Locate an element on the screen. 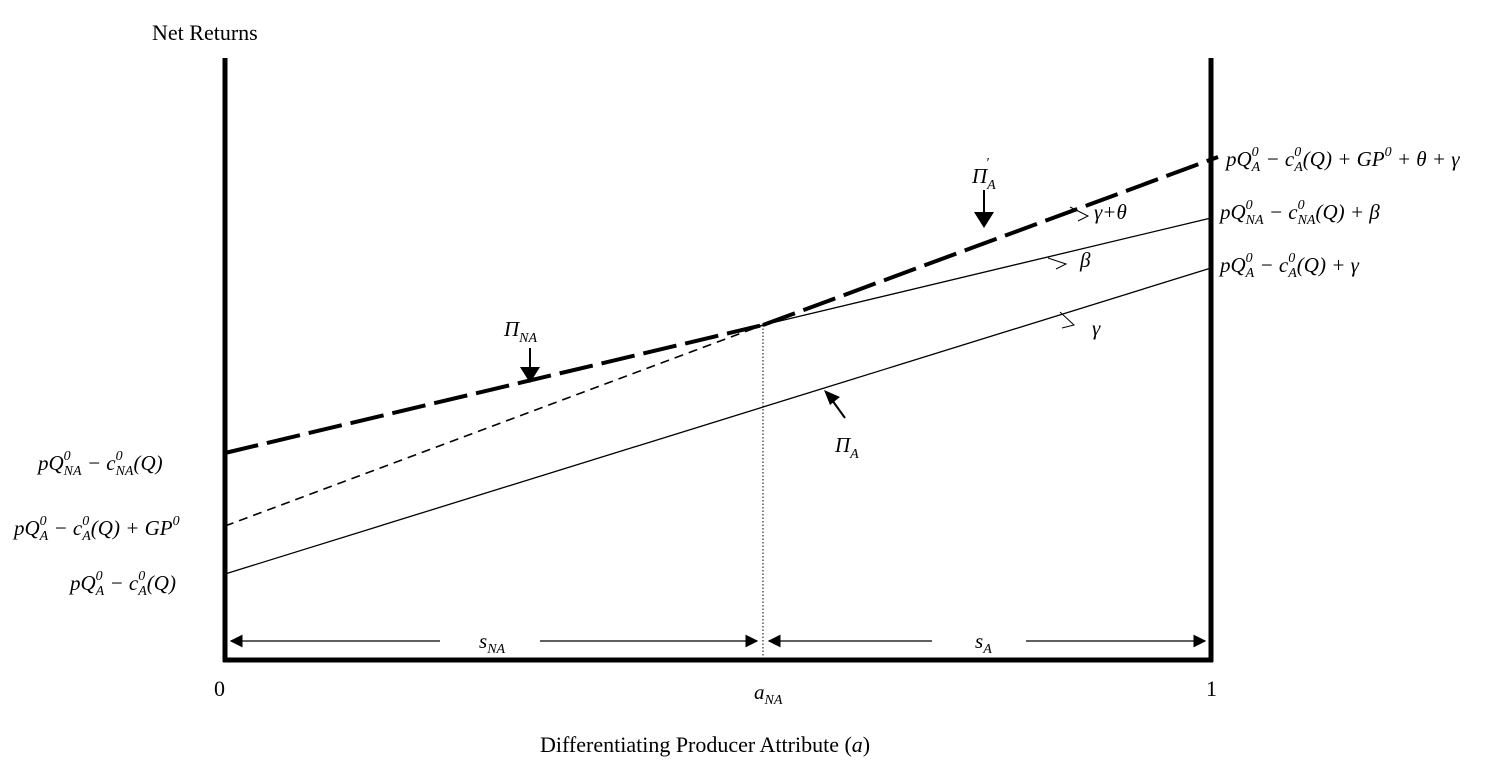 This screenshot has width=1510, height=772. left-label-pq-na: pQ0 NA − c0 NA(Q) is located at coordinates (99, 464).